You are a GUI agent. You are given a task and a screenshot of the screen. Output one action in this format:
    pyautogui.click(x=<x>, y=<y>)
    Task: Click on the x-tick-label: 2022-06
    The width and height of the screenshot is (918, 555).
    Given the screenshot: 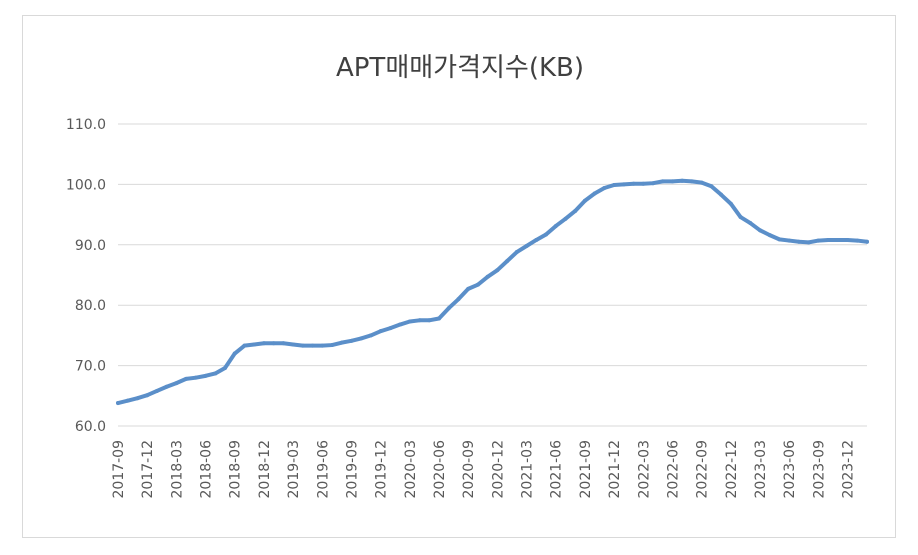 What is the action you would take?
    pyautogui.click(x=673, y=469)
    